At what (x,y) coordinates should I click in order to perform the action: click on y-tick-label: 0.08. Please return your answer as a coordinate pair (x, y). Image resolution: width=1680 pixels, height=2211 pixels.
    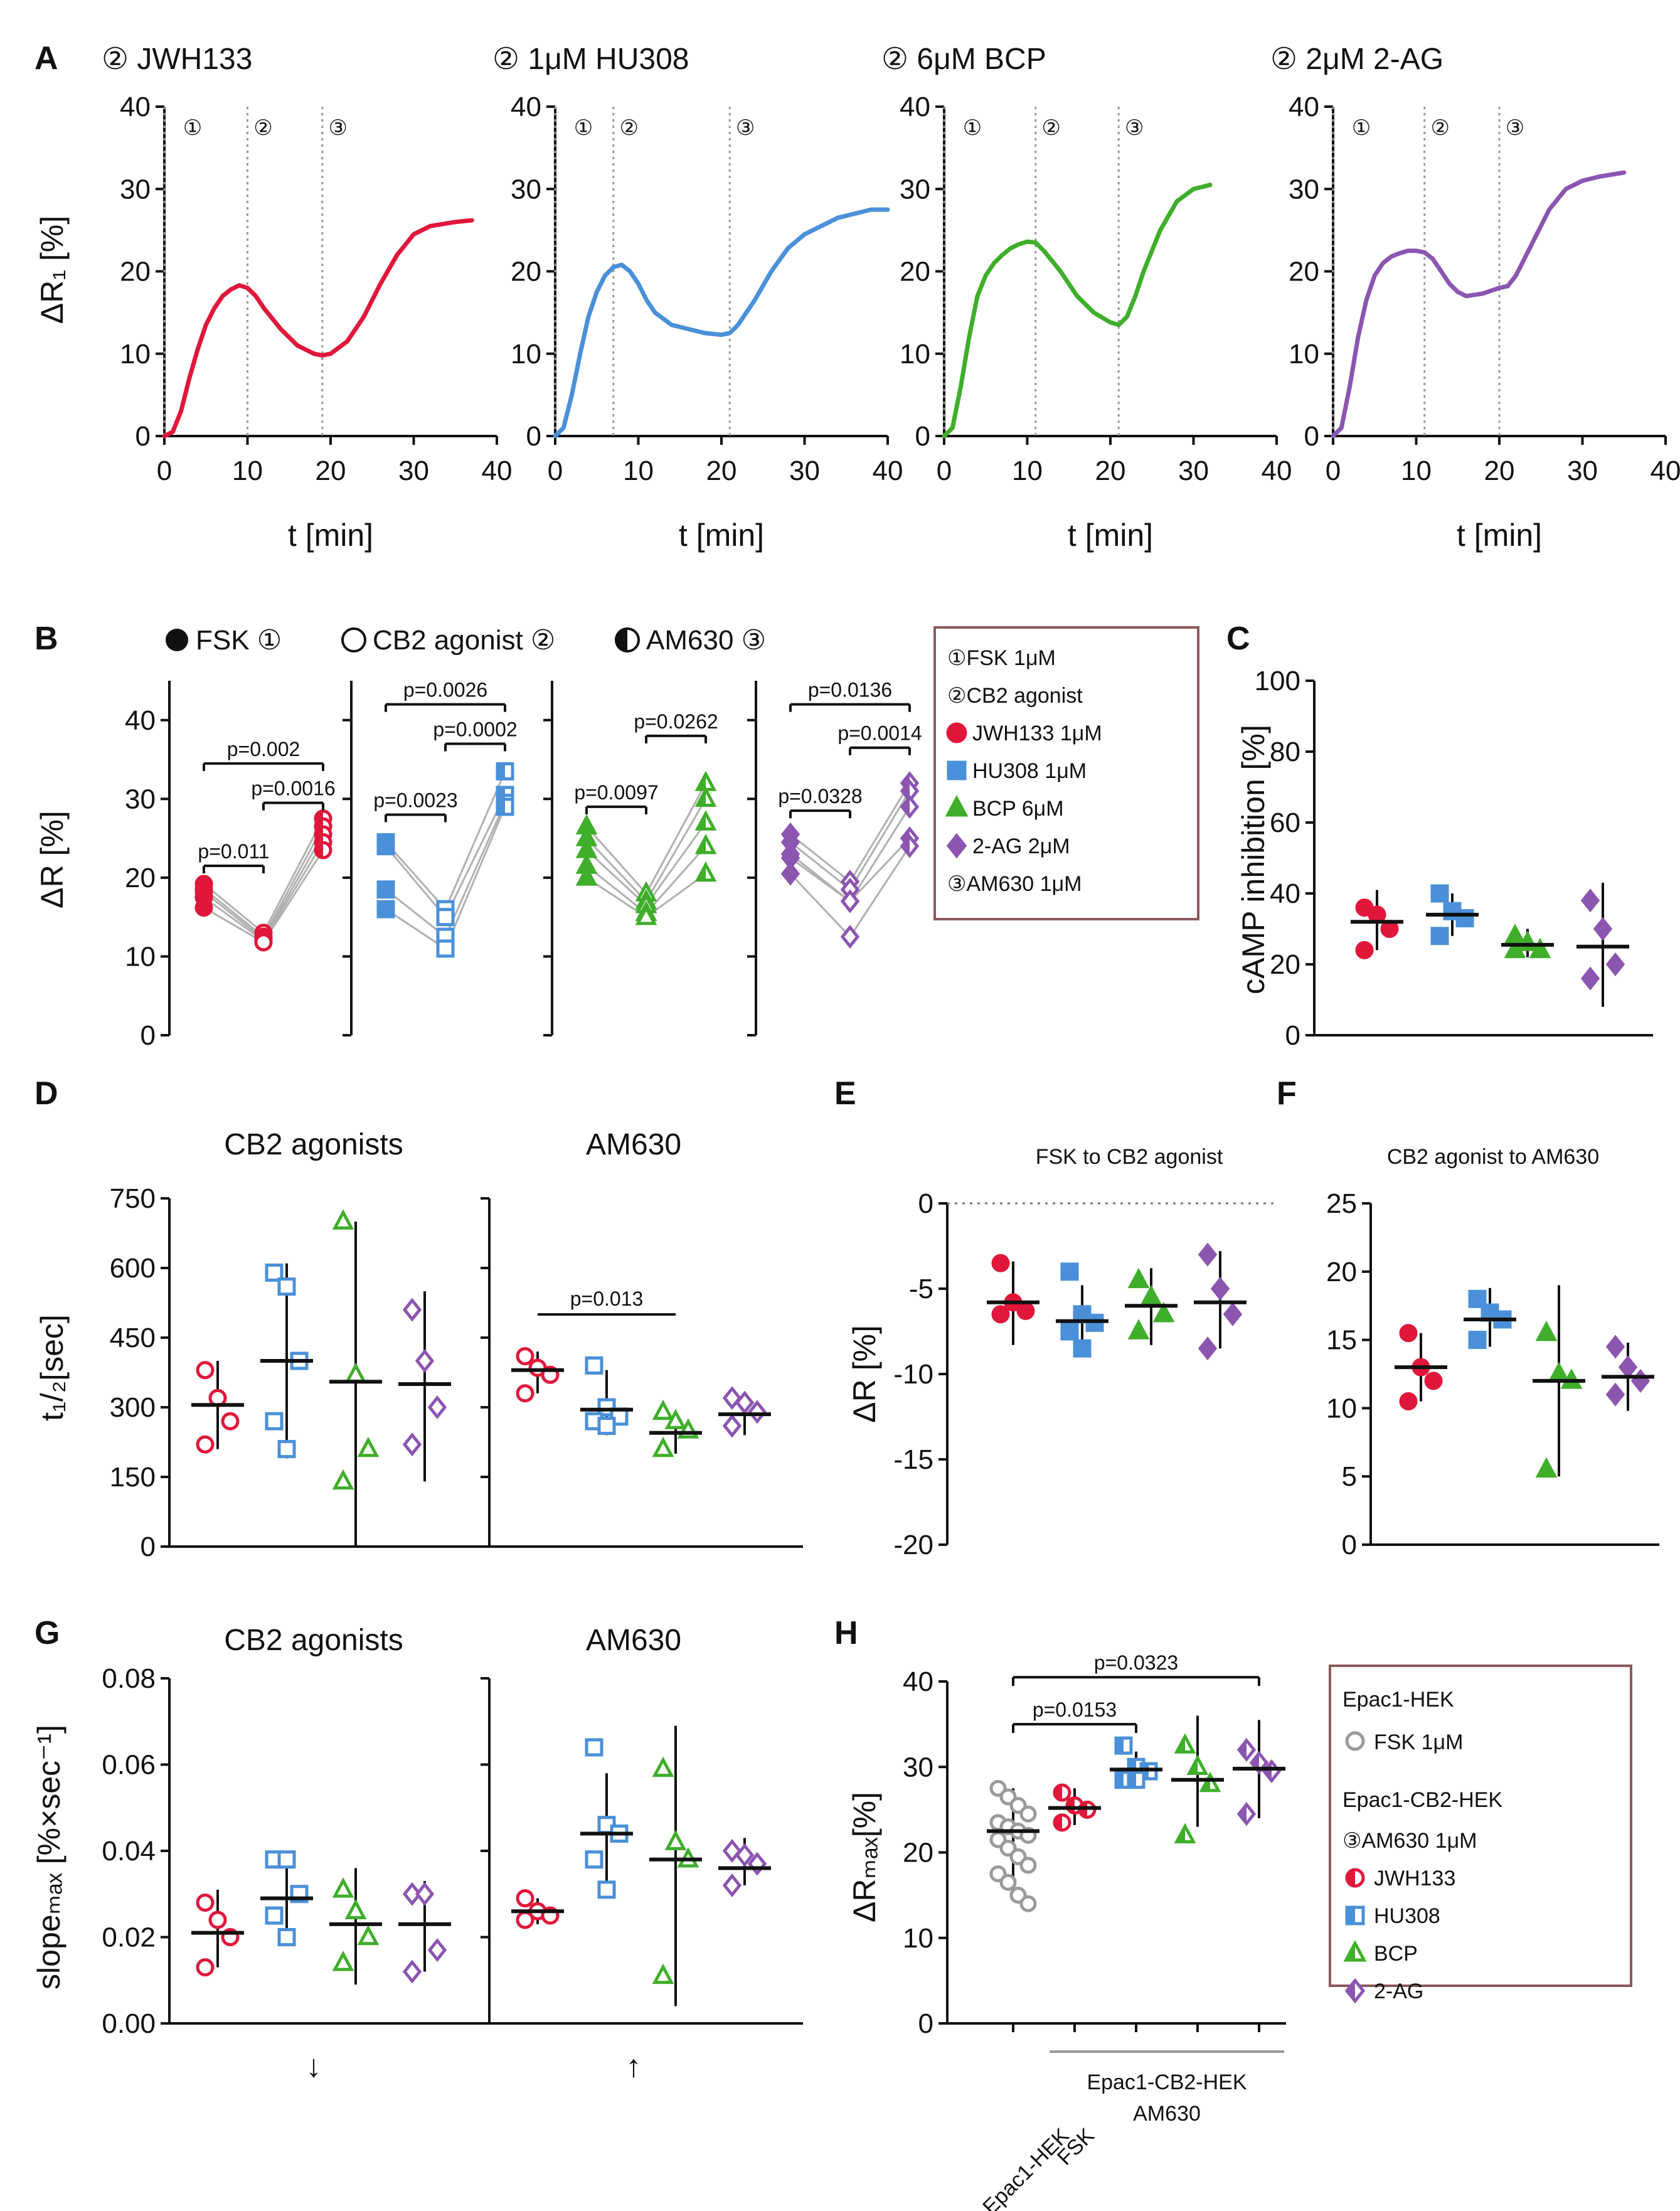
    Looking at the image, I should click on (129, 1678).